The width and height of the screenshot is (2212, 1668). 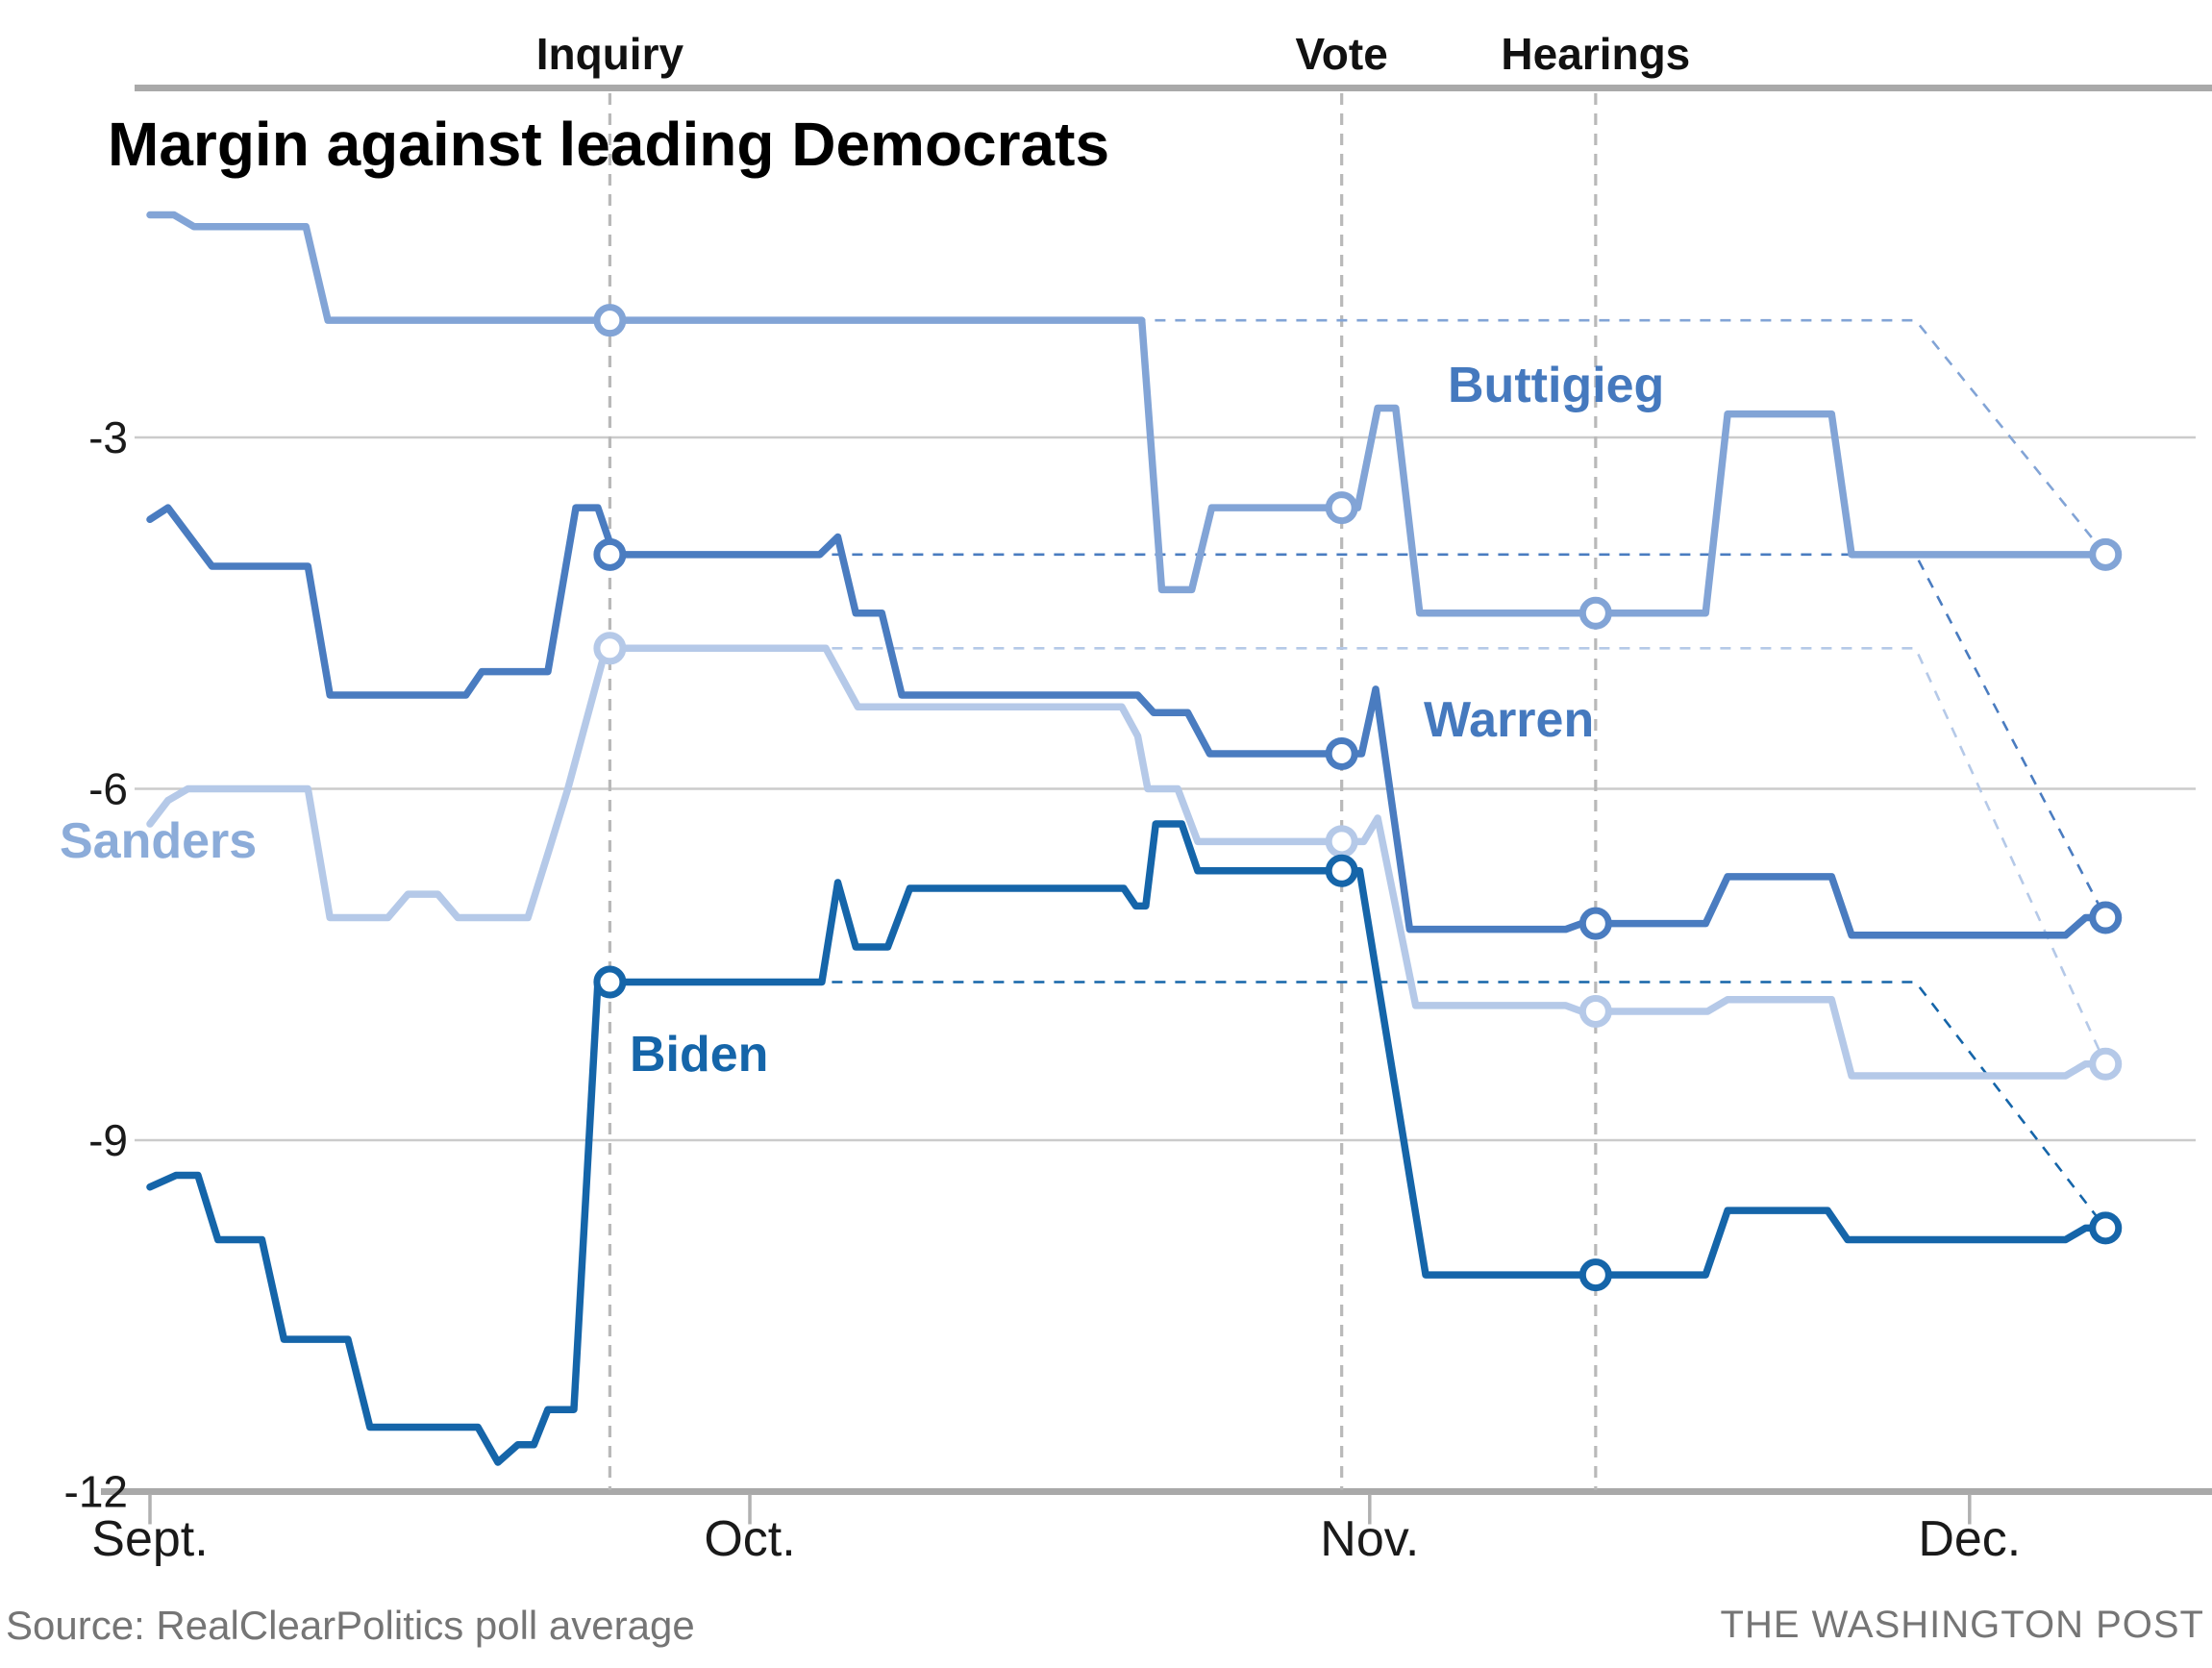 What do you see at coordinates (609, 144) in the screenshot?
I see `chart-title: Margin against leading Democrats` at bounding box center [609, 144].